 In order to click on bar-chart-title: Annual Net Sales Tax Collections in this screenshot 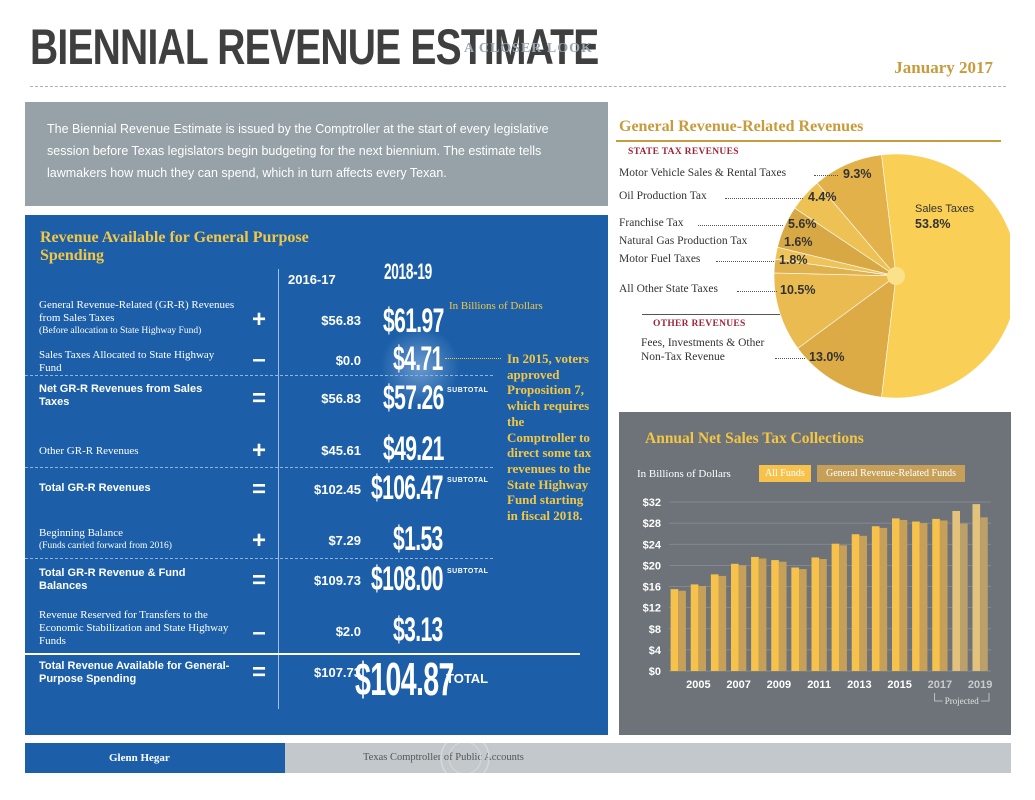, I will do `click(754, 438)`.